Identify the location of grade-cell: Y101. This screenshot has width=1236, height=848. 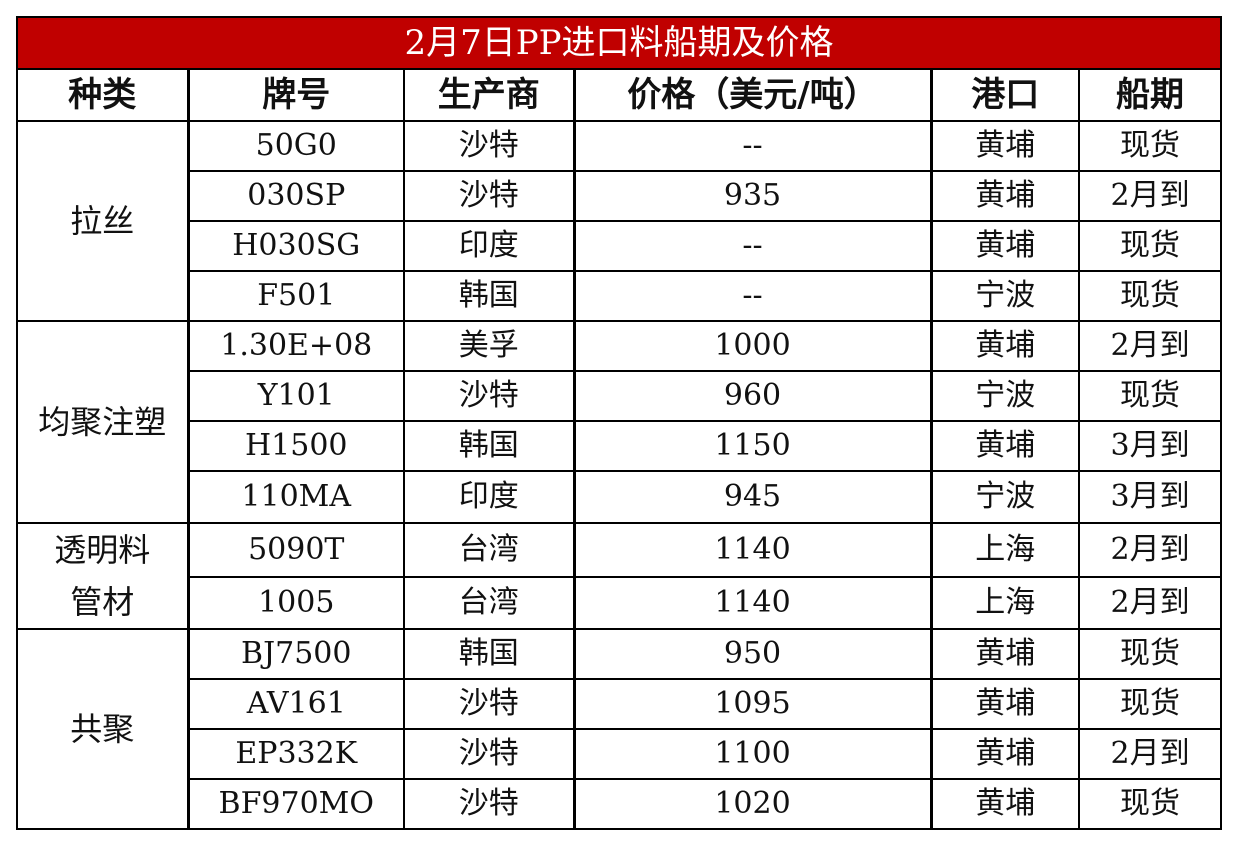
(296, 396).